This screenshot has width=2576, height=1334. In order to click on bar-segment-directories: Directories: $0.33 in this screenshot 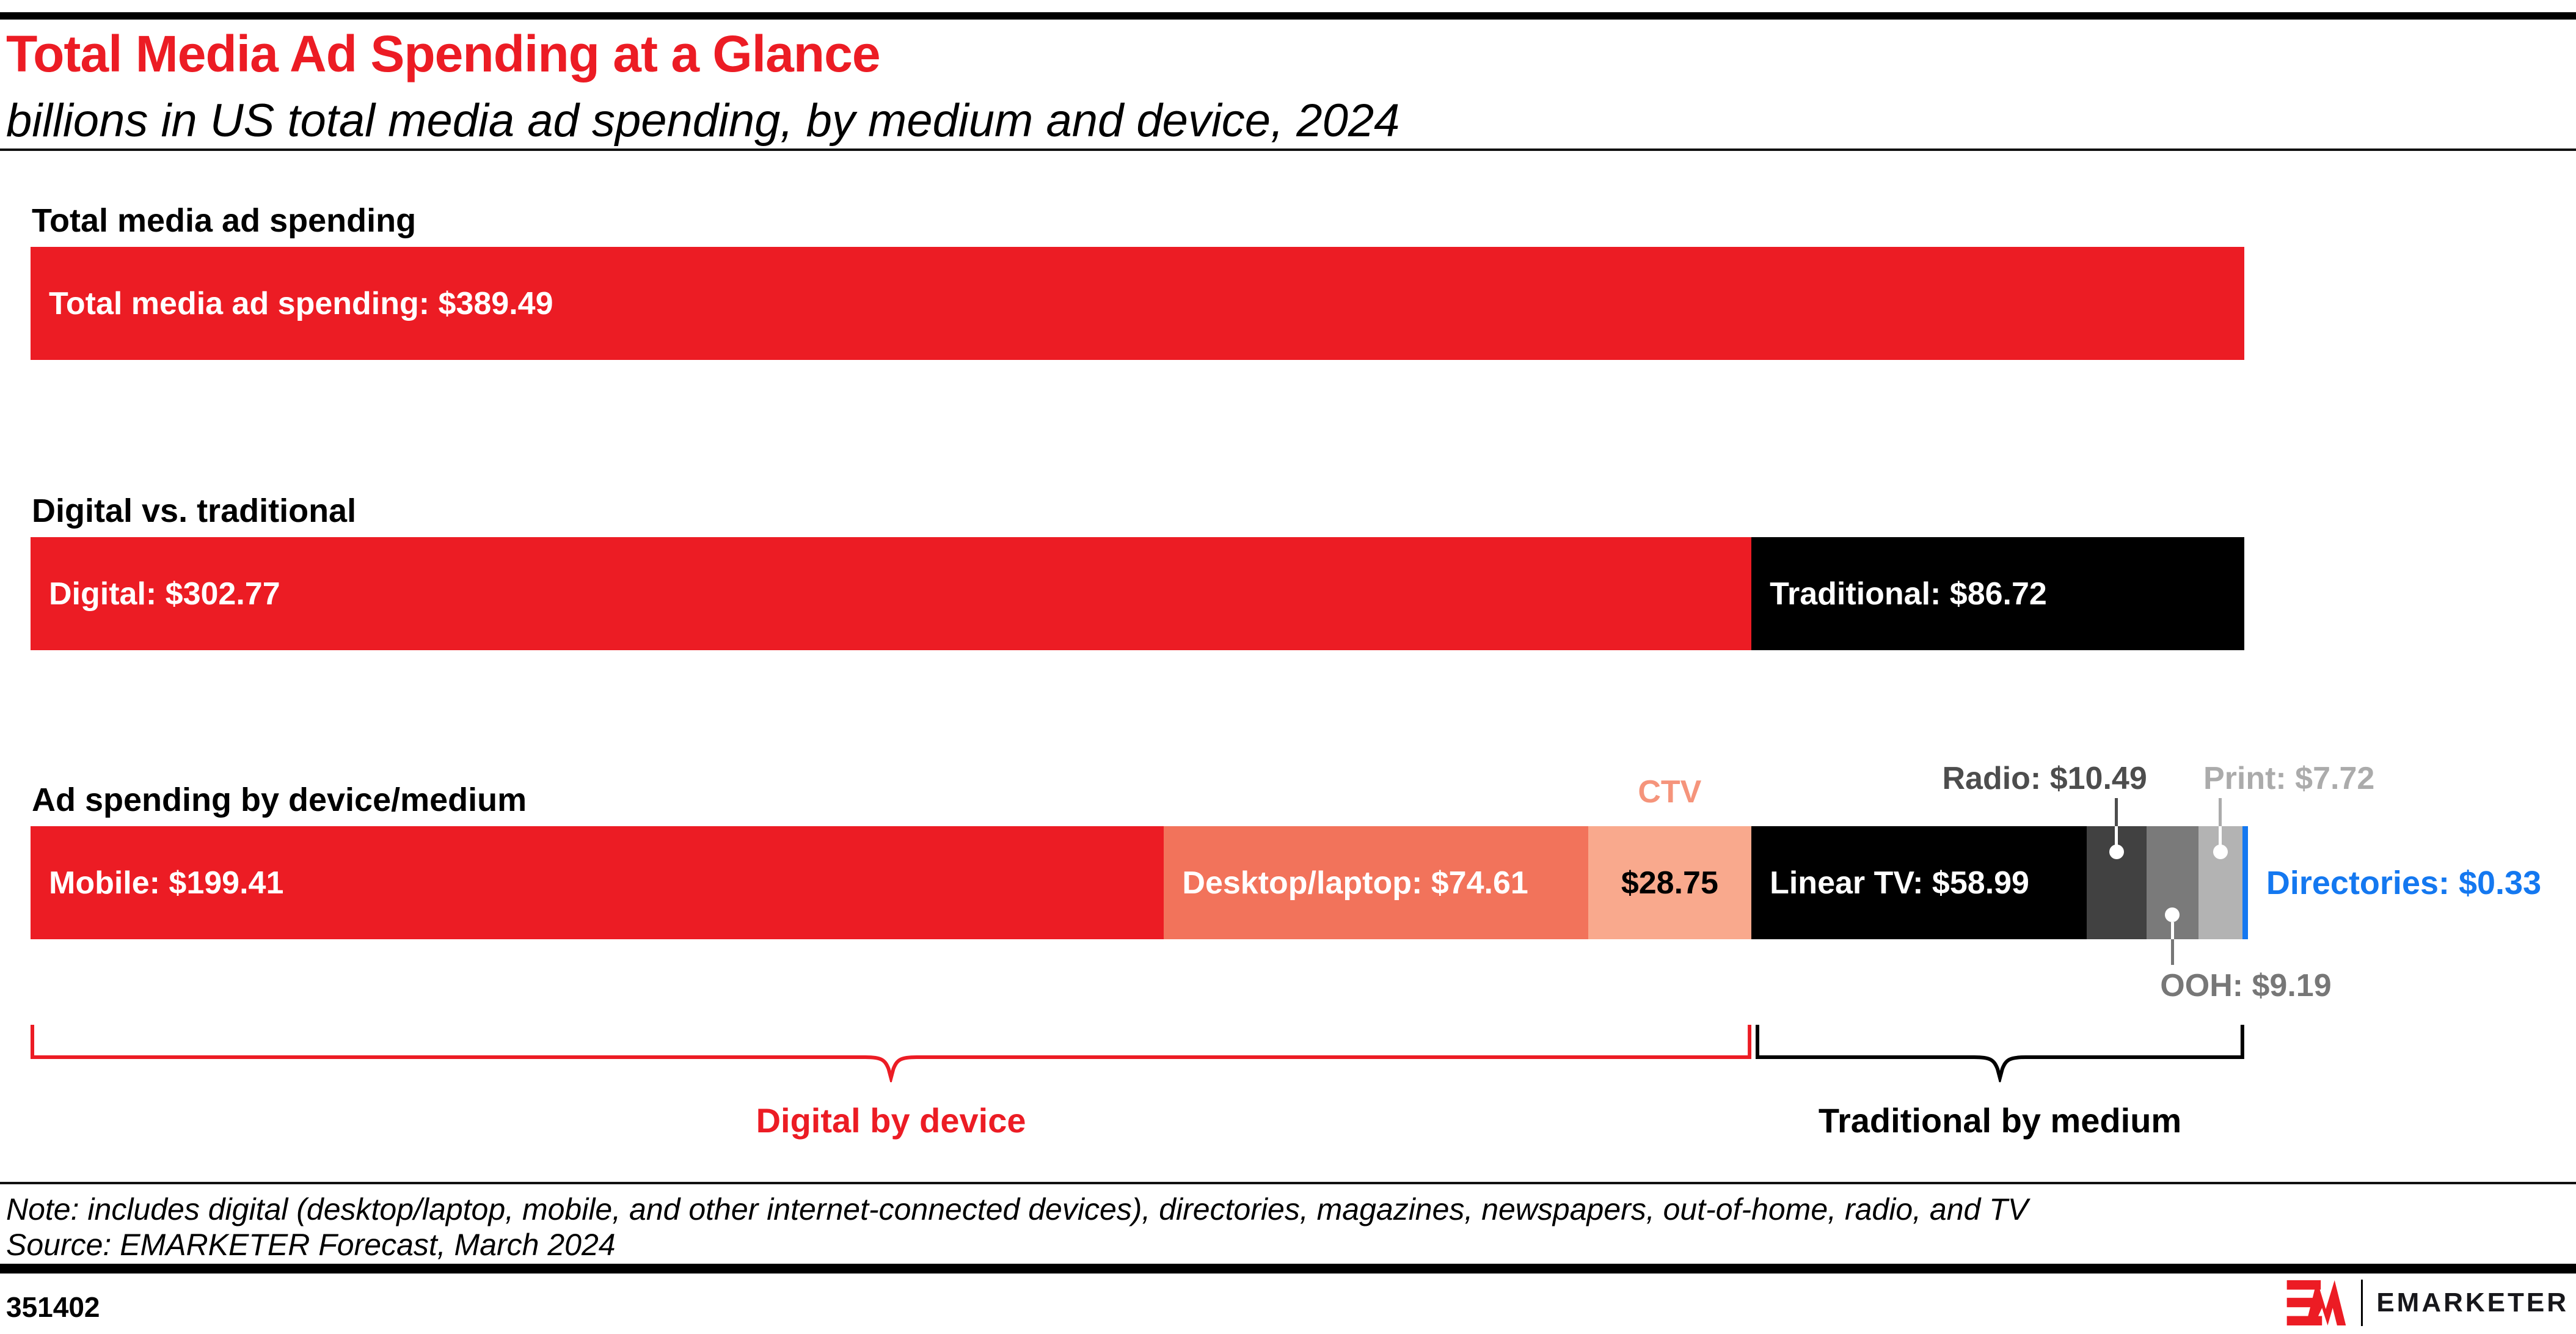, I will do `click(2391, 882)`.